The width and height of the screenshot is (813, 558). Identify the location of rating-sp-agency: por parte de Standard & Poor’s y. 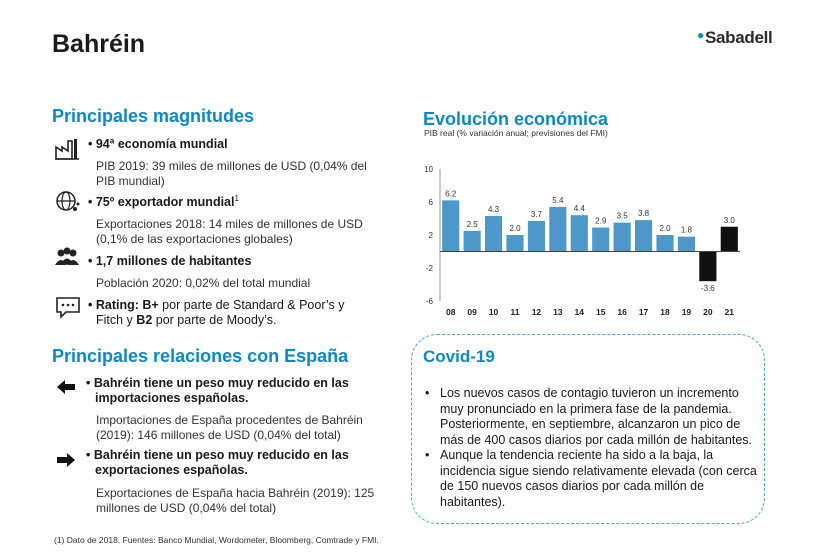
(251, 305).